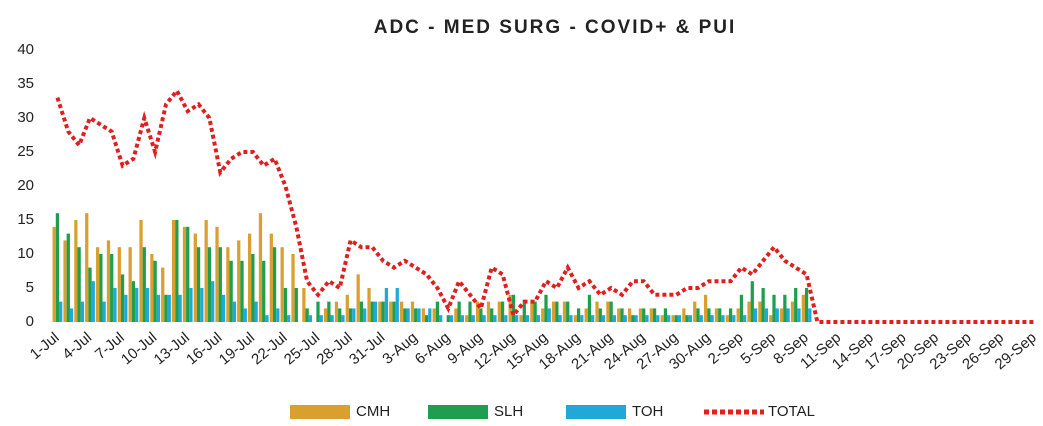 The image size is (1043, 426). I want to click on y-tick-label: 5, so click(30, 287).